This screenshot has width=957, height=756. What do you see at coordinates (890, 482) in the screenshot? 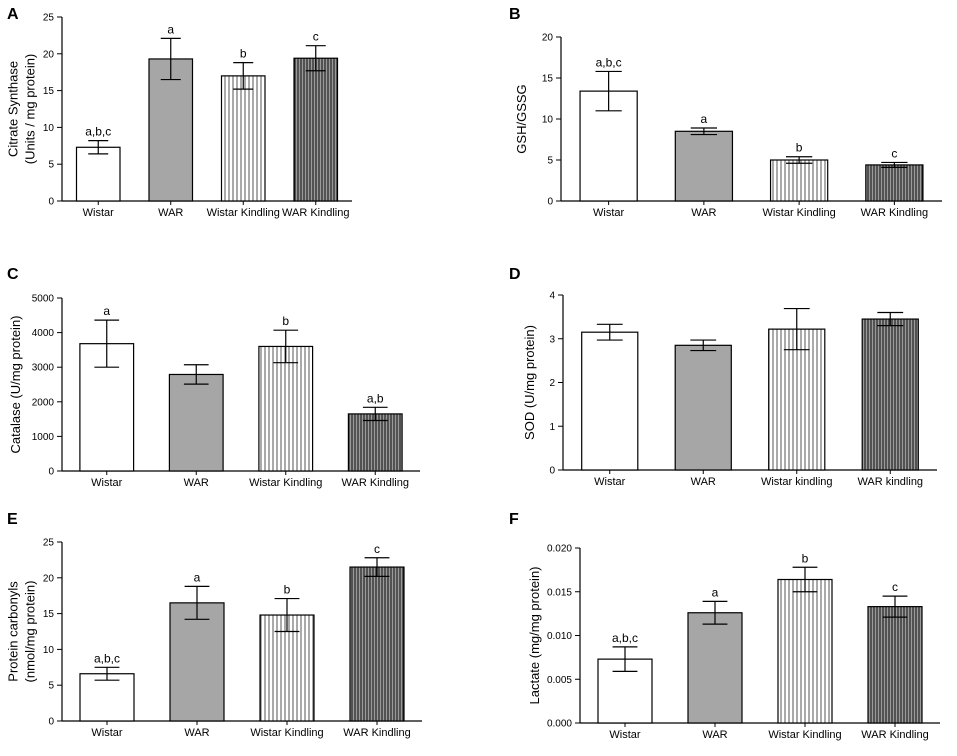
I see `category-label: WAR kindling` at bounding box center [890, 482].